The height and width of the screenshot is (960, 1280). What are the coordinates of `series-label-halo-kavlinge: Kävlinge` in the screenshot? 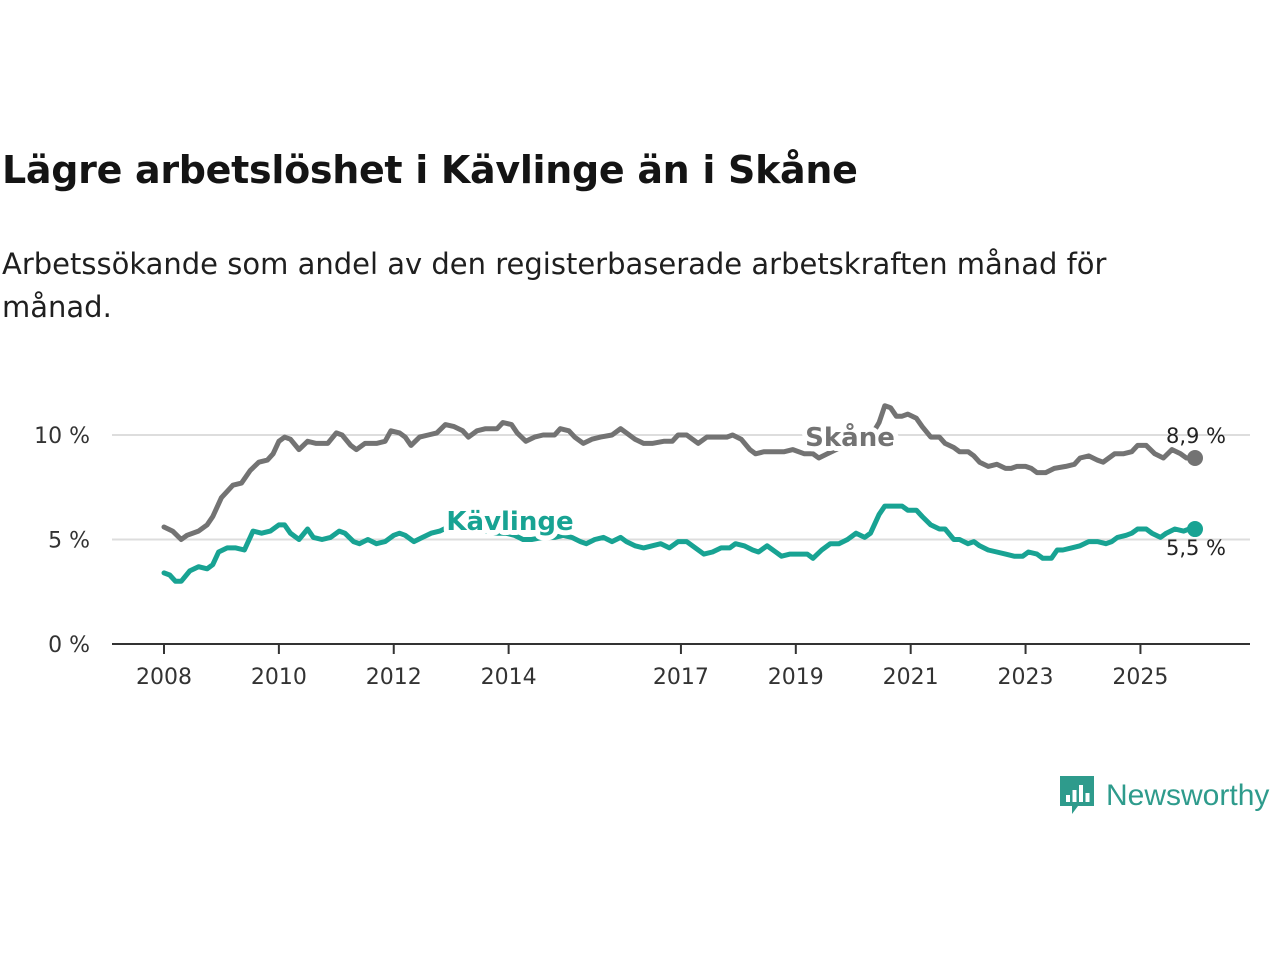 It's located at (509, 522).